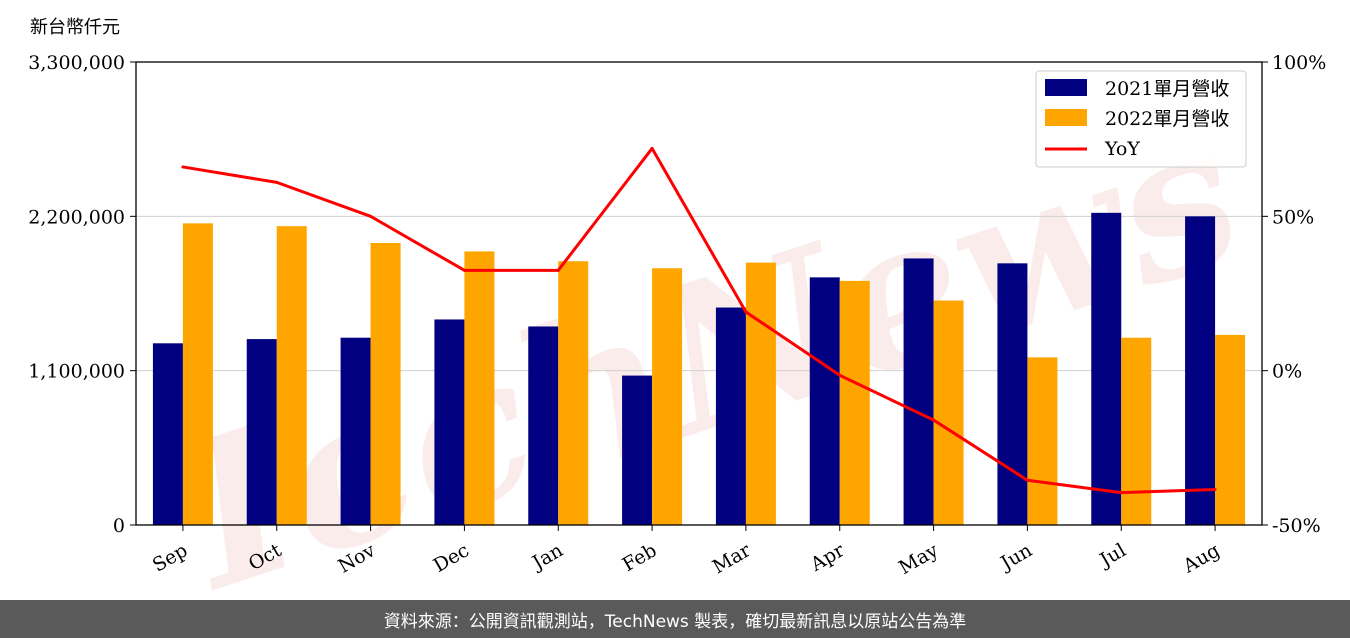  Describe the element at coordinates (1122, 149) in the screenshot. I see `legend-label-yoy: YoY` at that location.